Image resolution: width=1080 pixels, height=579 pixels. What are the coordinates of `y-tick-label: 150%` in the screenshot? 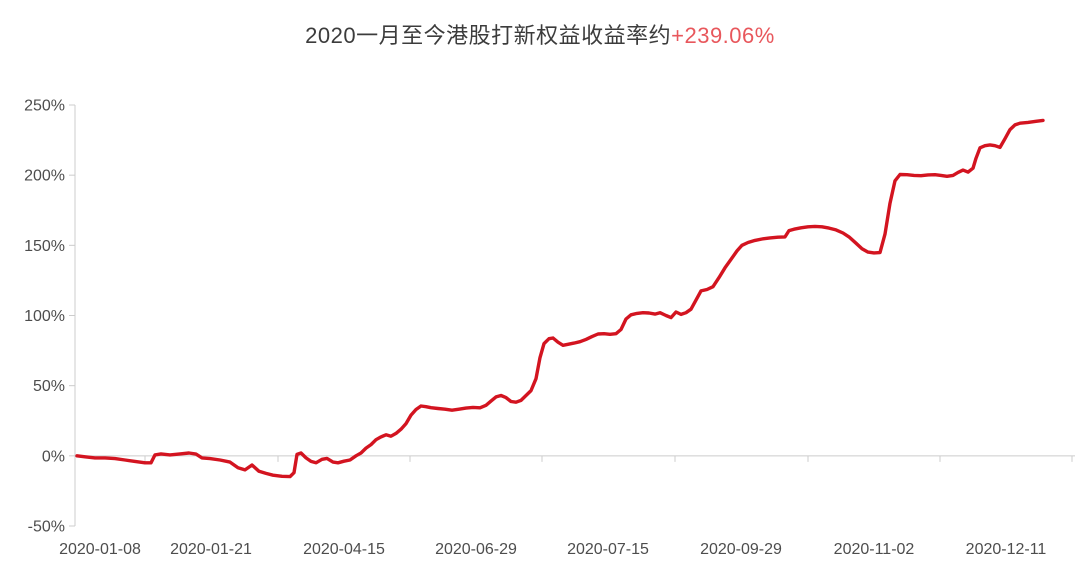 It's located at (44, 246).